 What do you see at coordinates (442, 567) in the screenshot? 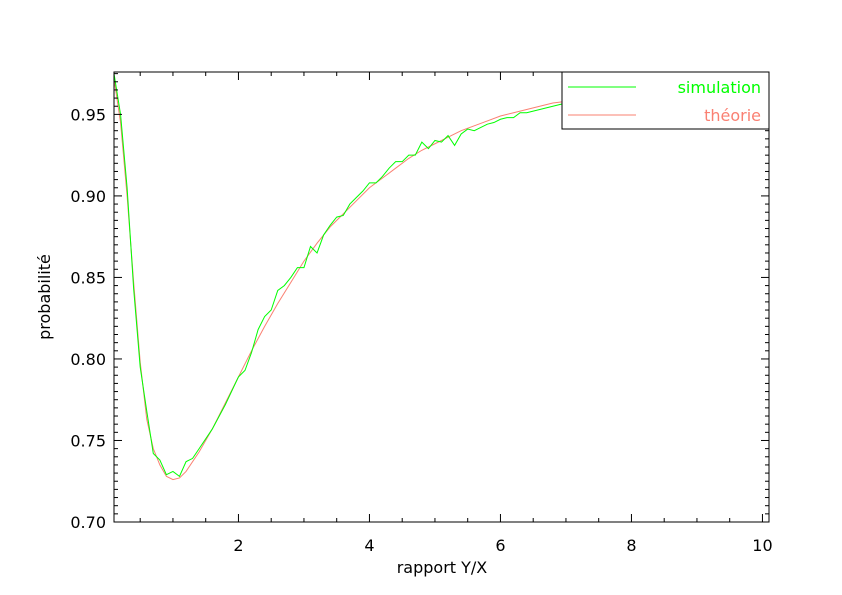
I see `x-axis-title: rapport Y/X` at bounding box center [442, 567].